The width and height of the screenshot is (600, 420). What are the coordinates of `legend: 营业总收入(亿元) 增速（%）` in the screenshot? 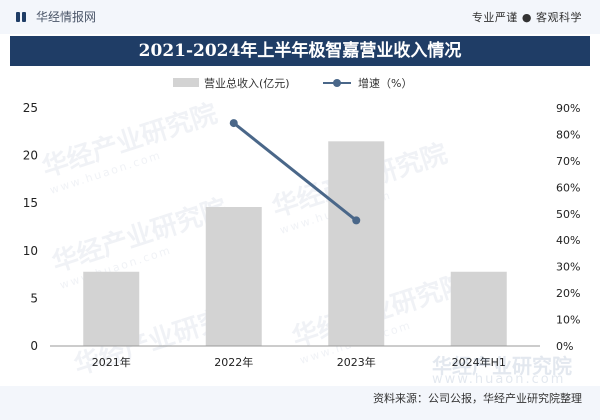 It's located at (300, 83).